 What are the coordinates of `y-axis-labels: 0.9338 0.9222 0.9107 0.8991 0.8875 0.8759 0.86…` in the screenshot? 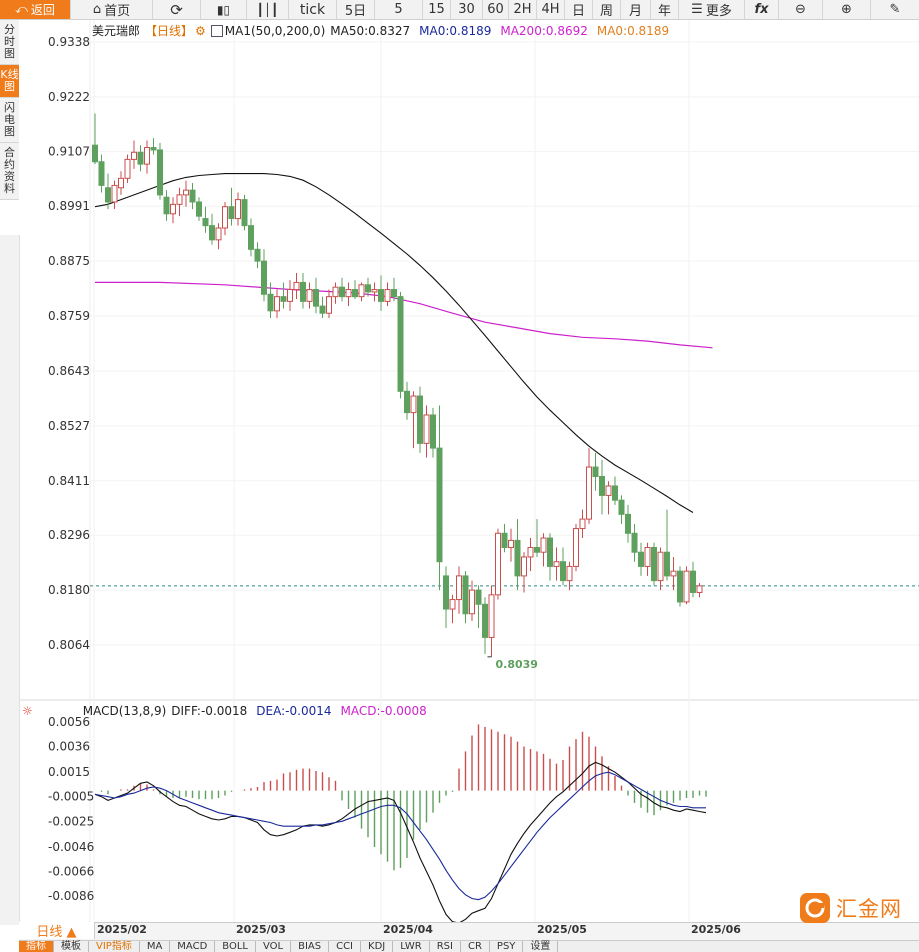 It's located at (71, 469).